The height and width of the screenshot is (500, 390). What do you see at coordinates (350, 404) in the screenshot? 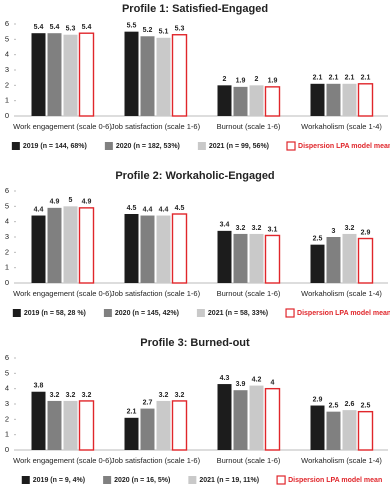
I see `value-label: 2.6` at bounding box center [350, 404].